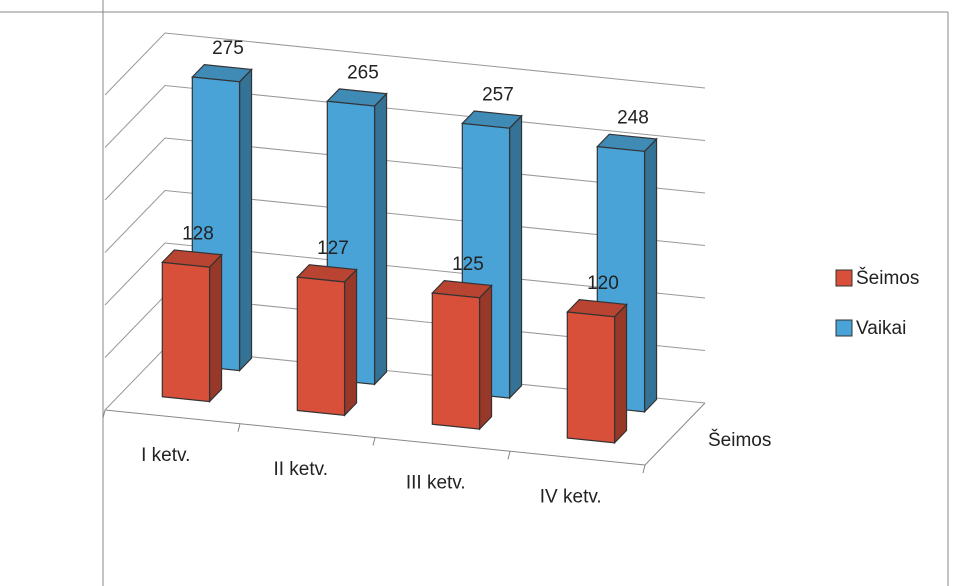 This screenshot has width=957, height=586. I want to click on legend-label: Vaikai, so click(881, 328).